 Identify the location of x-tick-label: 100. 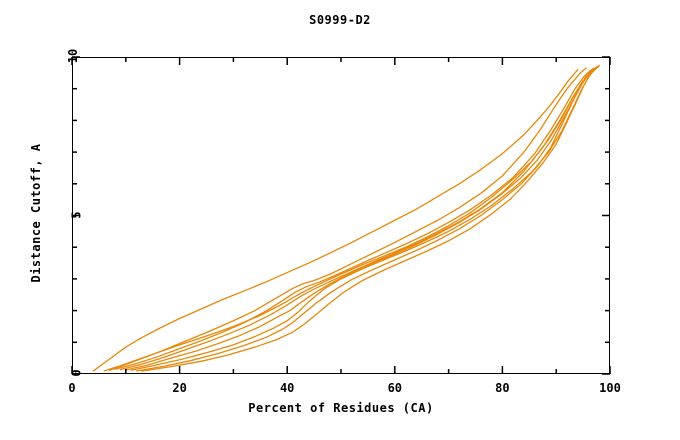
(610, 388).